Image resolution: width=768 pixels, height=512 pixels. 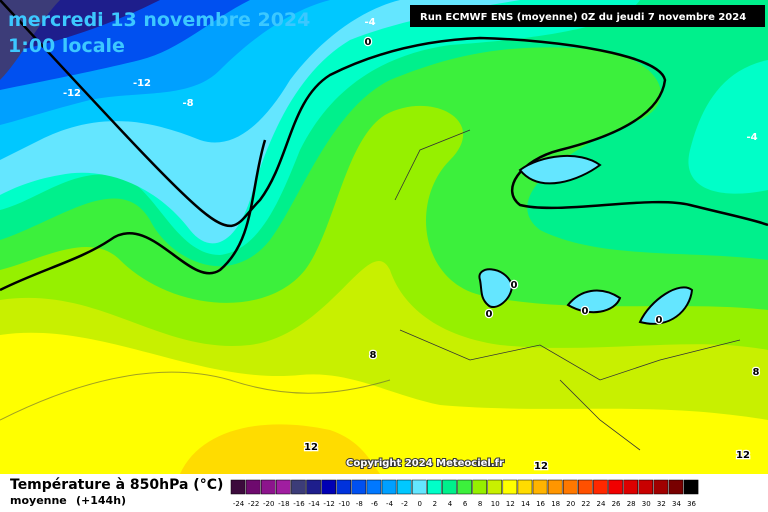 What do you see at coordinates (268, 504) in the screenshot?
I see `tick-label: -20` at bounding box center [268, 504].